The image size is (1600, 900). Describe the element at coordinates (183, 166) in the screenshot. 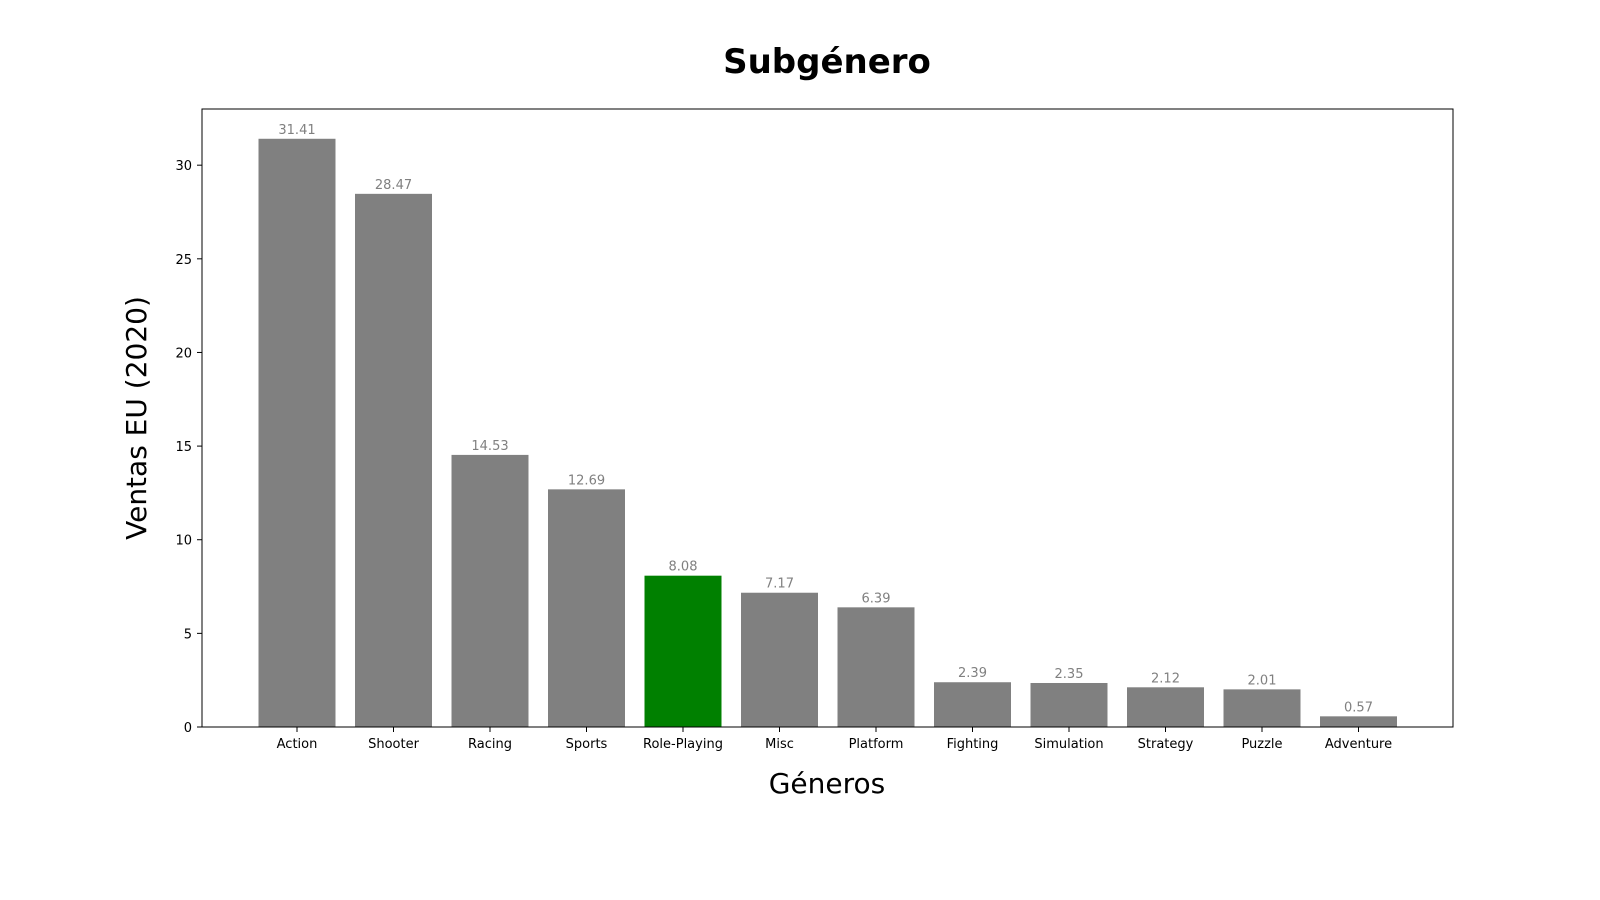

I see `y-tick-label-30: 30` at that location.